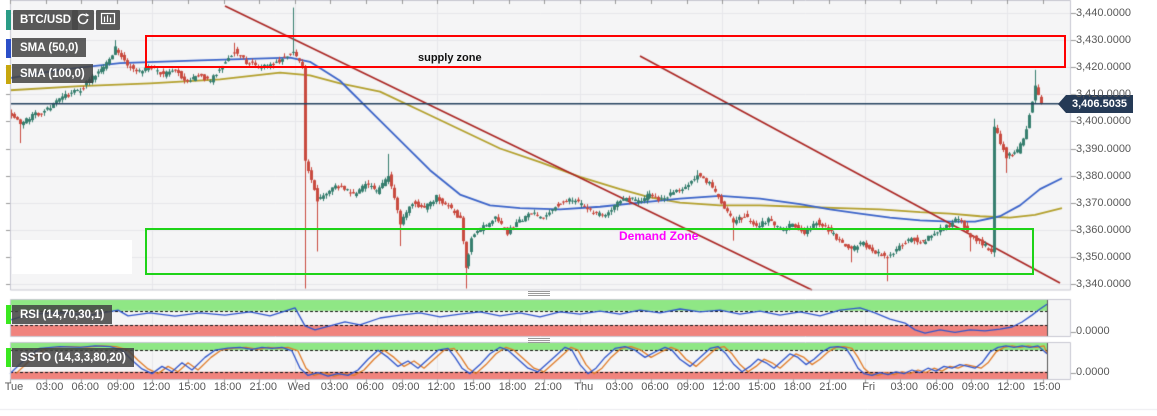 This screenshot has height=416, width=1157. What do you see at coordinates (8, 314) in the screenshot?
I see `rsi-color-chip` at bounding box center [8, 314].